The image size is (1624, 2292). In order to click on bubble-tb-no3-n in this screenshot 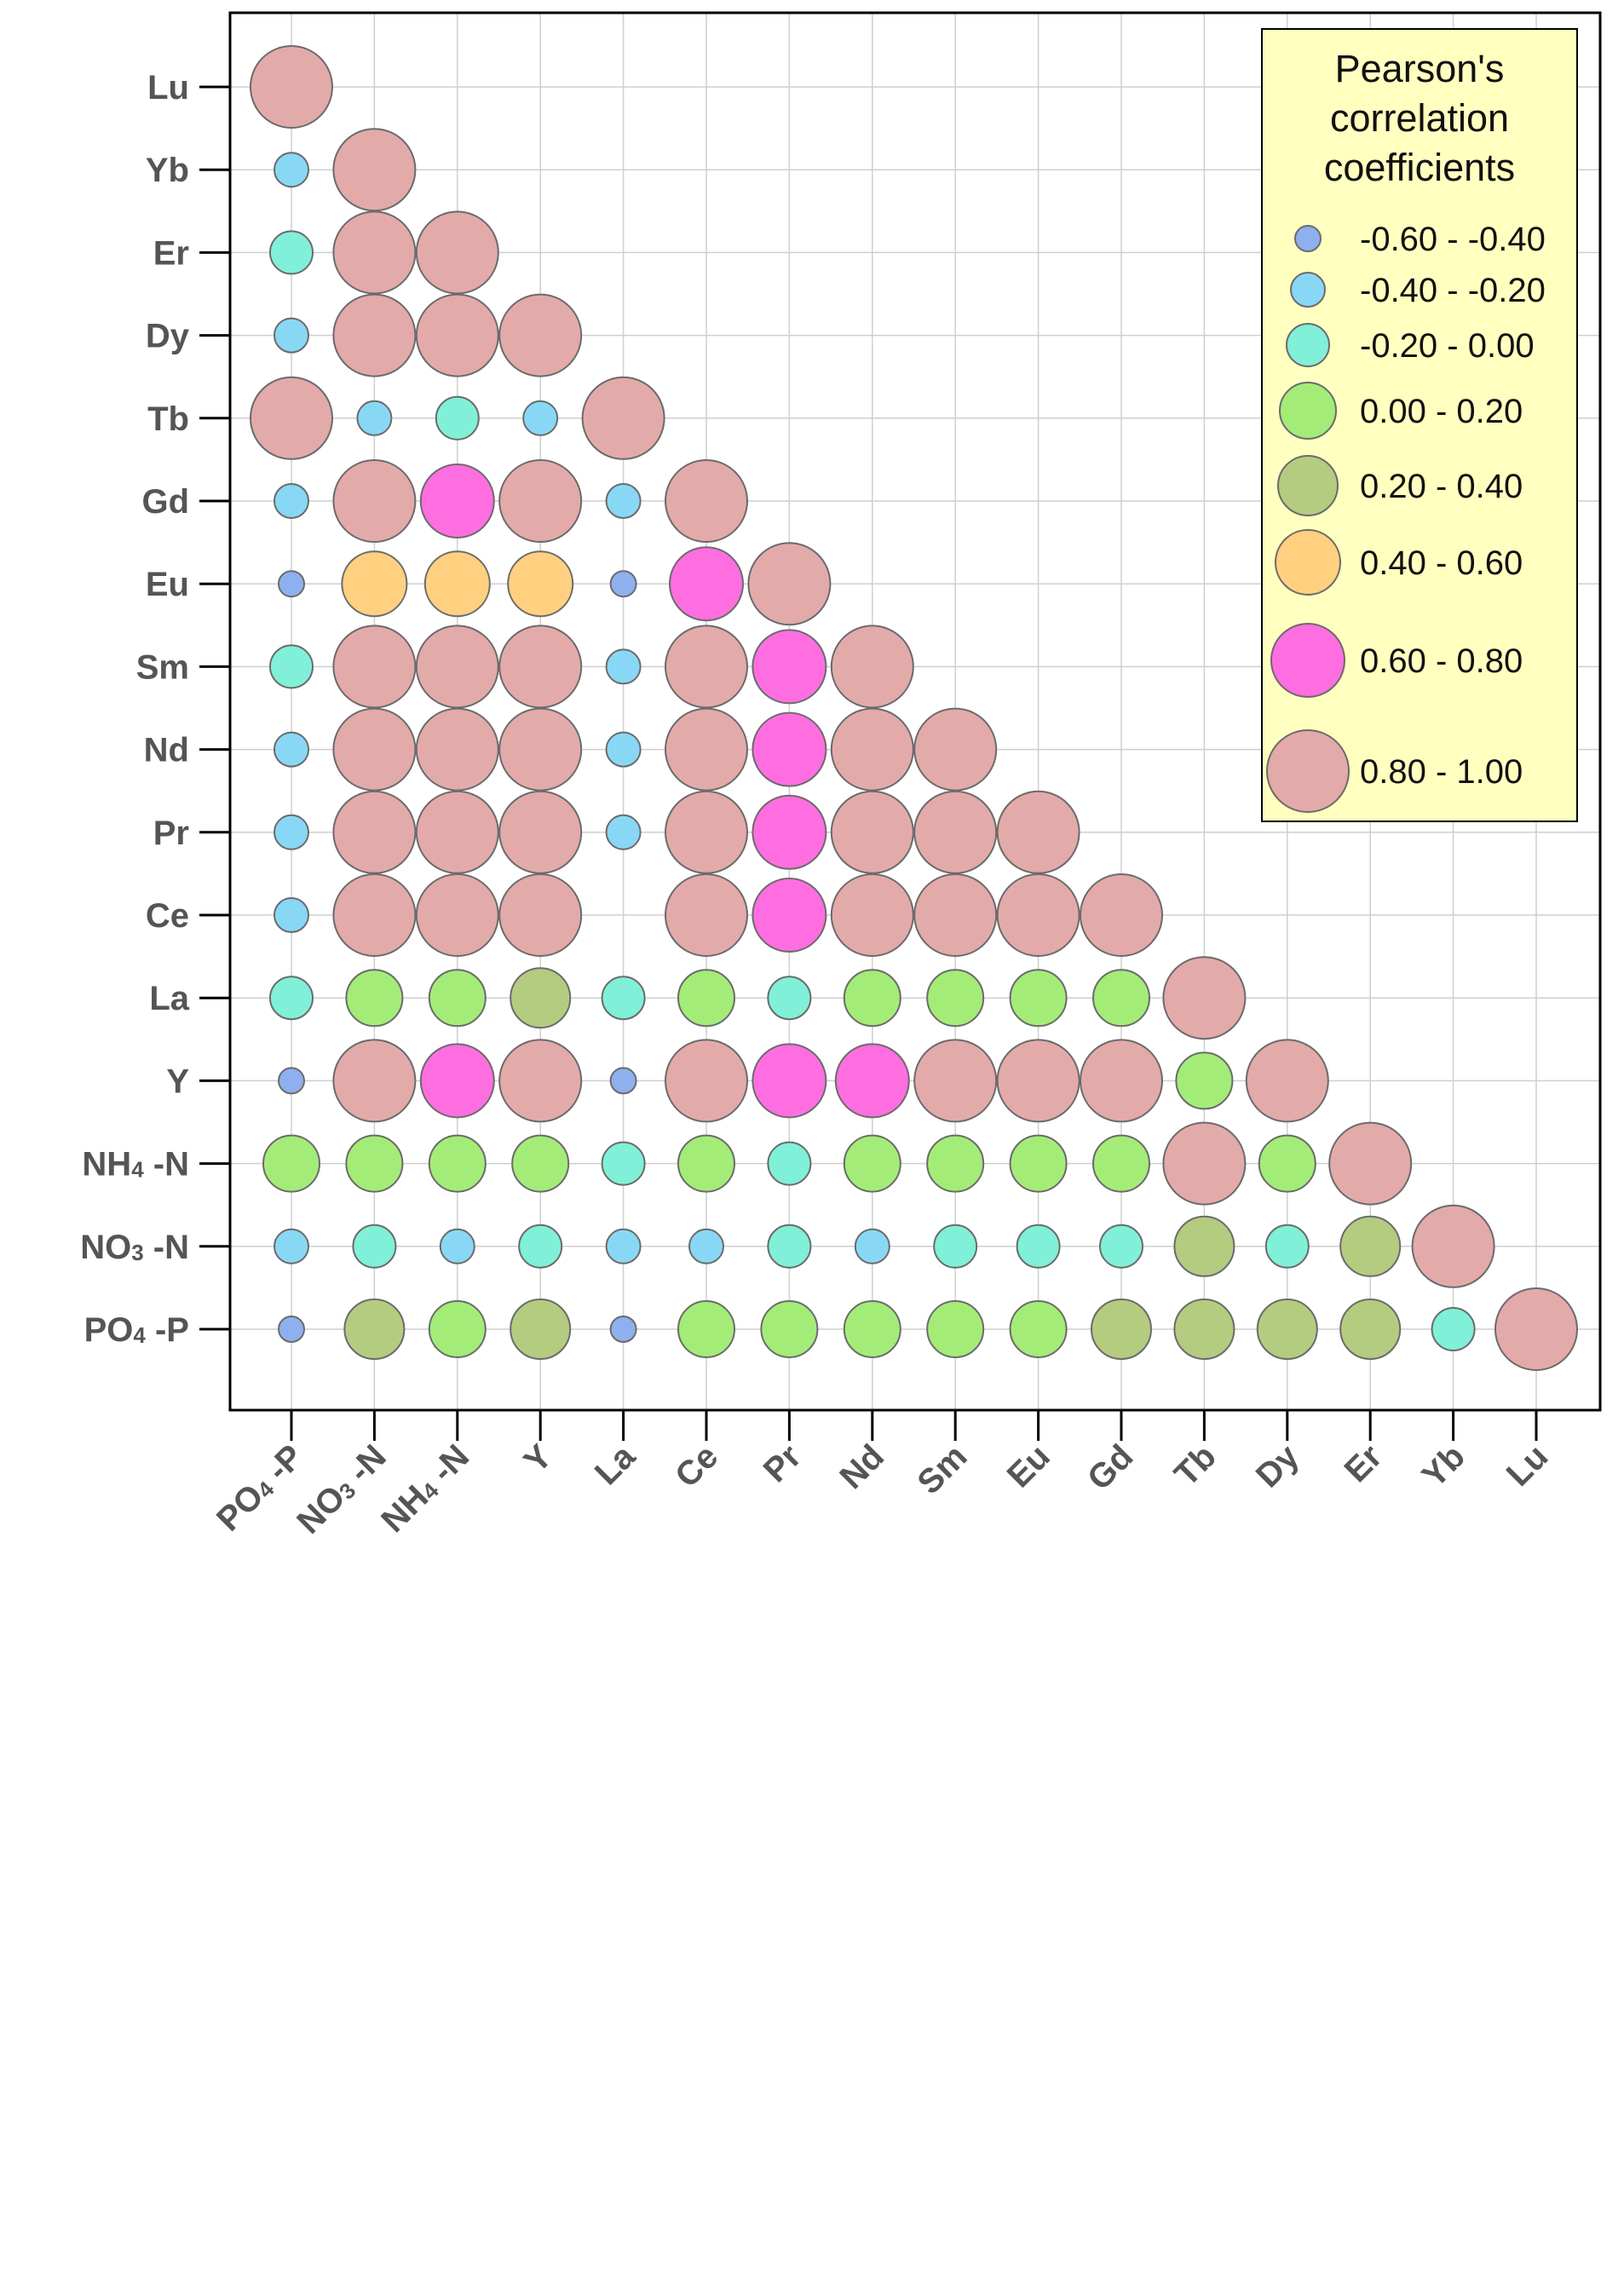, I will do `click(374, 418)`.